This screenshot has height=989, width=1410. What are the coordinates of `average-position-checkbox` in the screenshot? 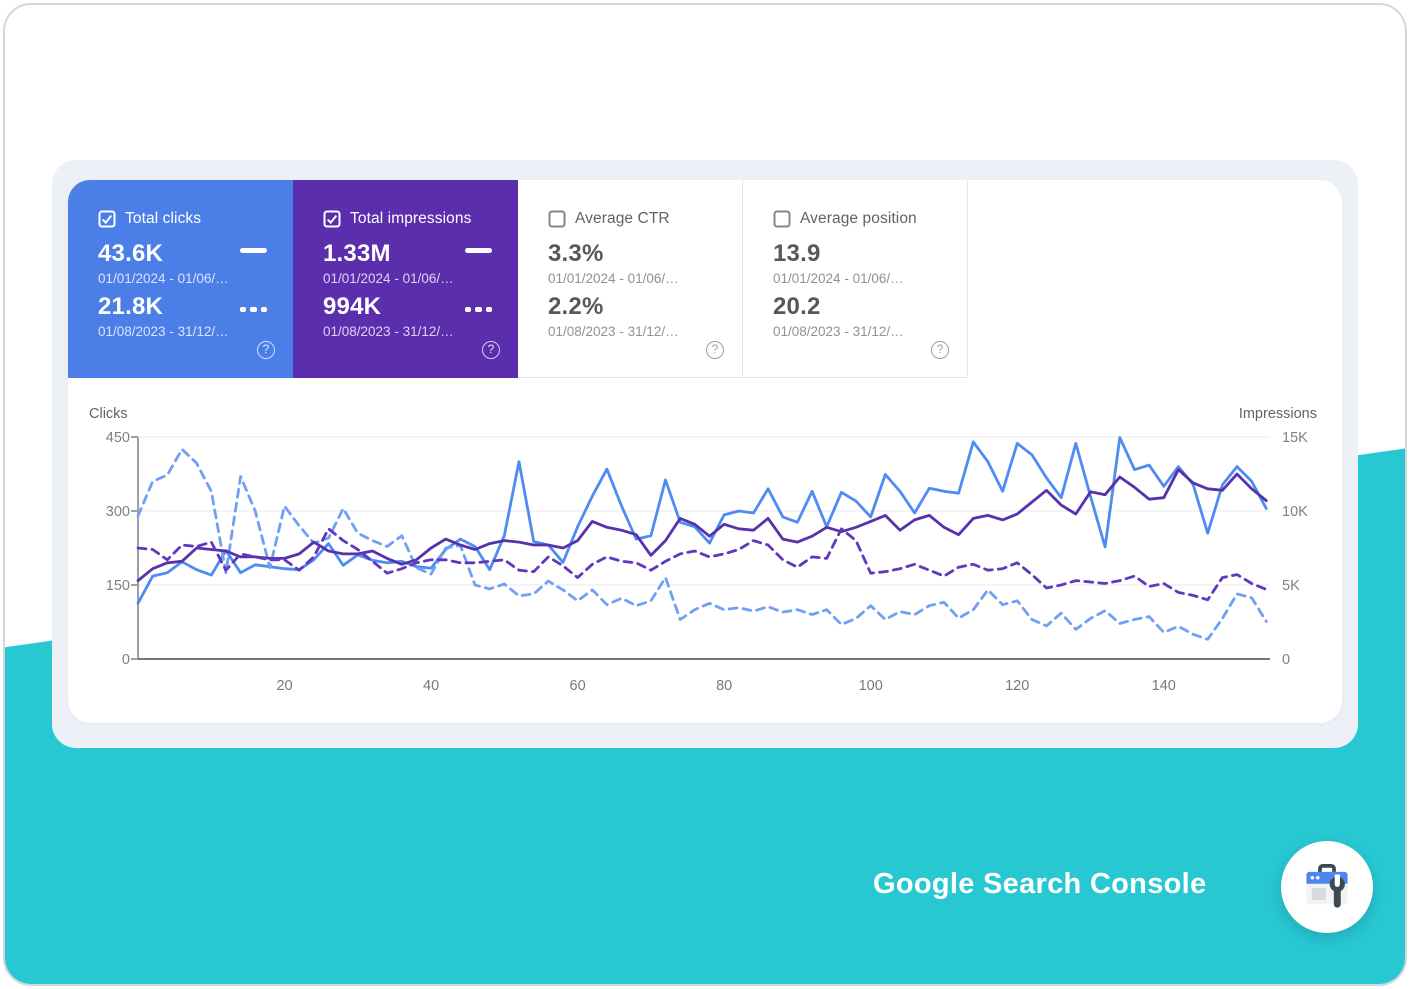 It's located at (782, 219).